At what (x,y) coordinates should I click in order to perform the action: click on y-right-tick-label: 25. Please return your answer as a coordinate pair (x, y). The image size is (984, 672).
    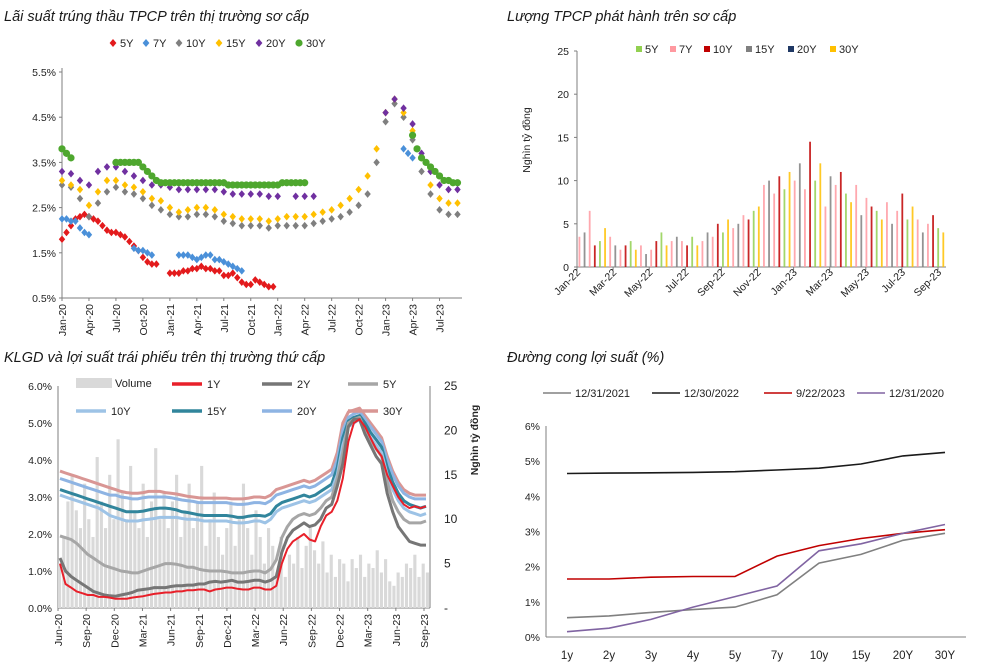
    Looking at the image, I should click on (451, 386).